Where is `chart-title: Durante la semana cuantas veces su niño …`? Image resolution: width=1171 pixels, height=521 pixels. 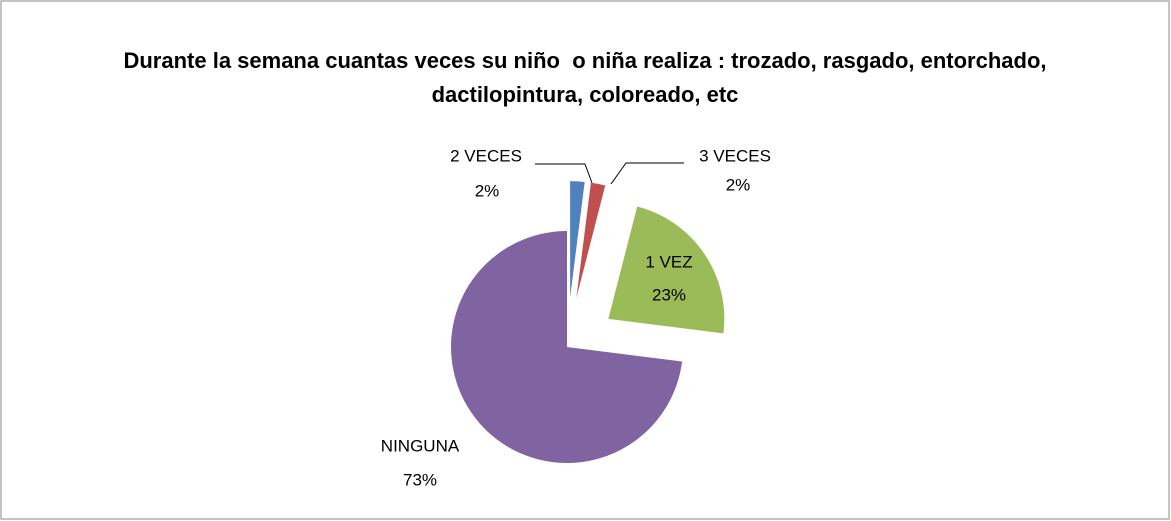 chart-title: Durante la semana cuantas veces su niño … is located at coordinates (588, 77).